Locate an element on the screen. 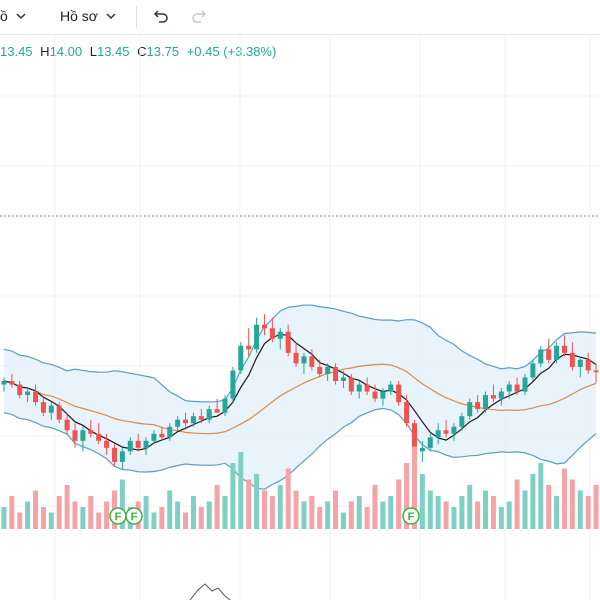 The width and height of the screenshot is (600, 600). toolbar-item-chart-type: ồ is located at coordinates (14, 16).